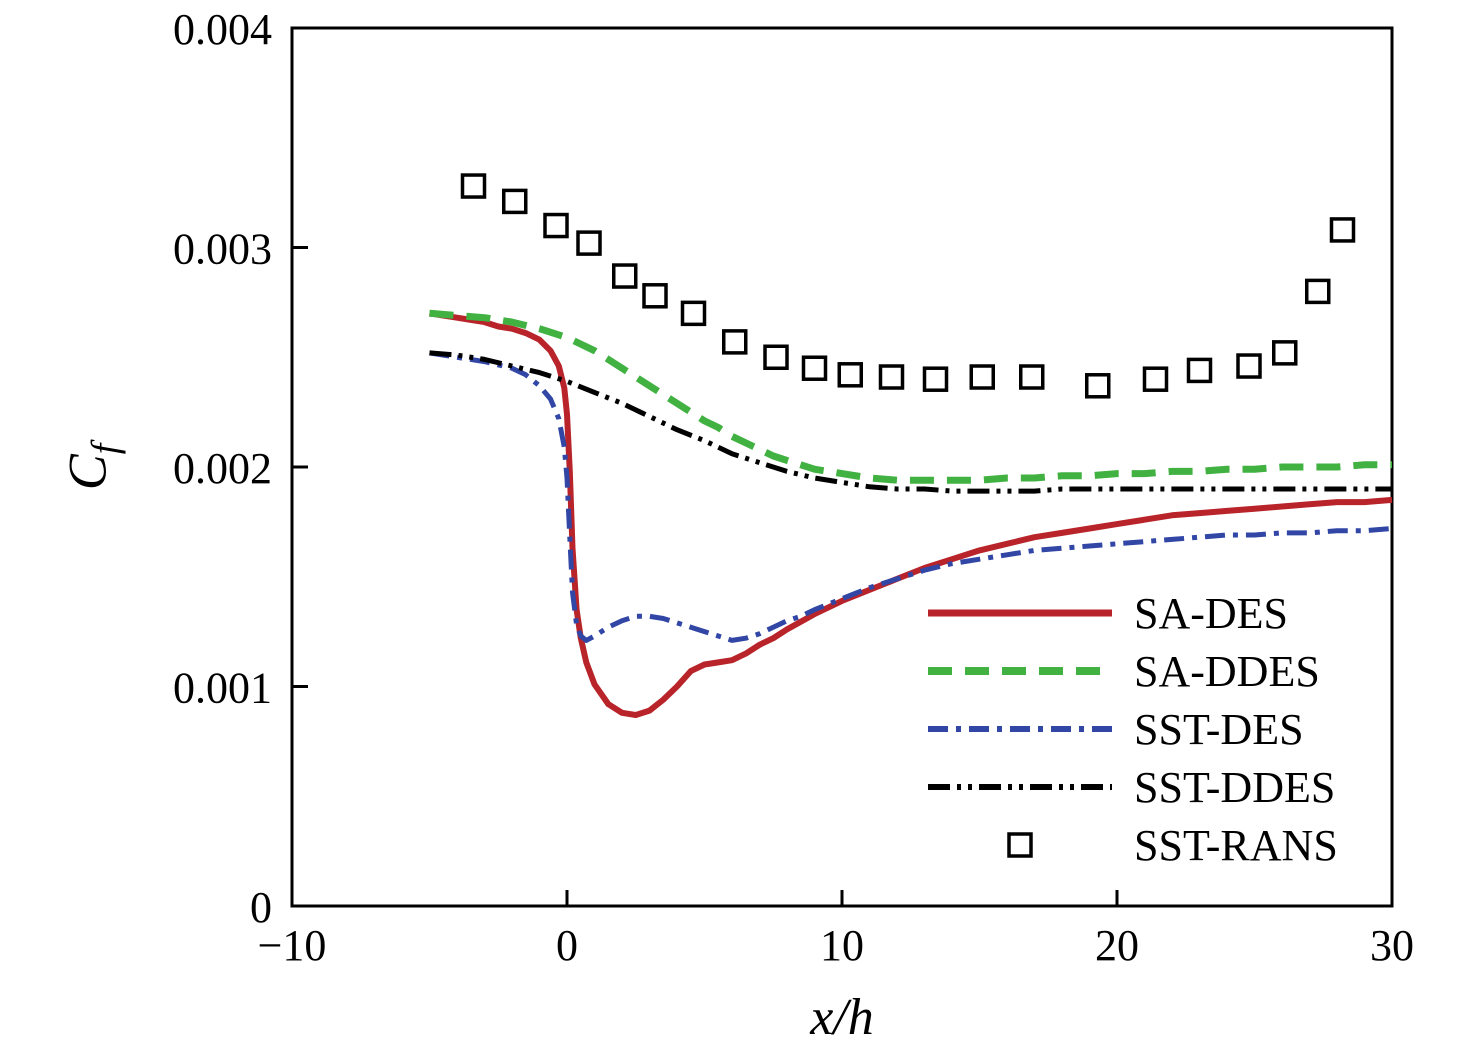 The width and height of the screenshot is (1476, 1060). What do you see at coordinates (1236, 845) in the screenshot?
I see `legend-label-SST-RANS: SST-RANS` at bounding box center [1236, 845].